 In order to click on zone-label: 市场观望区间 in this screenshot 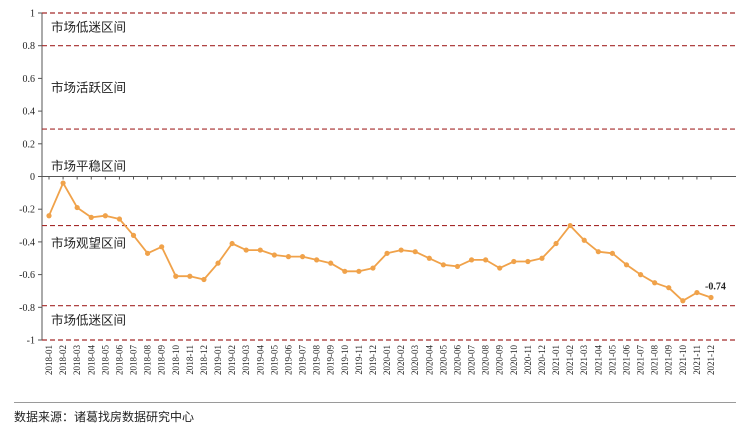, I will do `click(88, 243)`.